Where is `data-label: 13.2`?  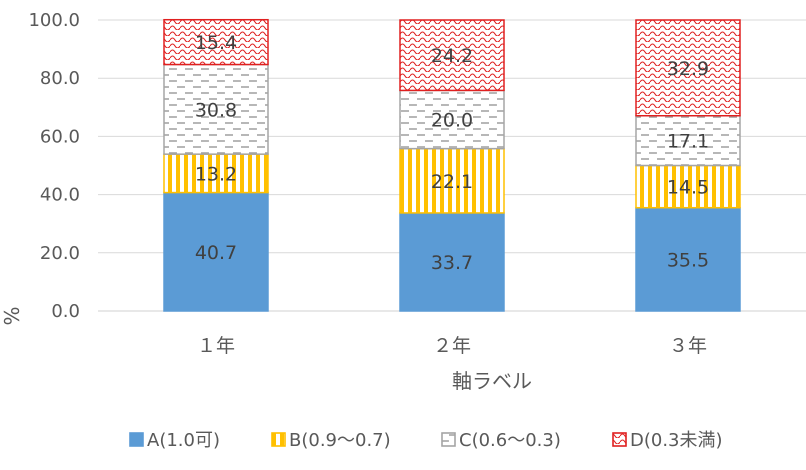
data-label: 13.2 is located at coordinates (216, 174).